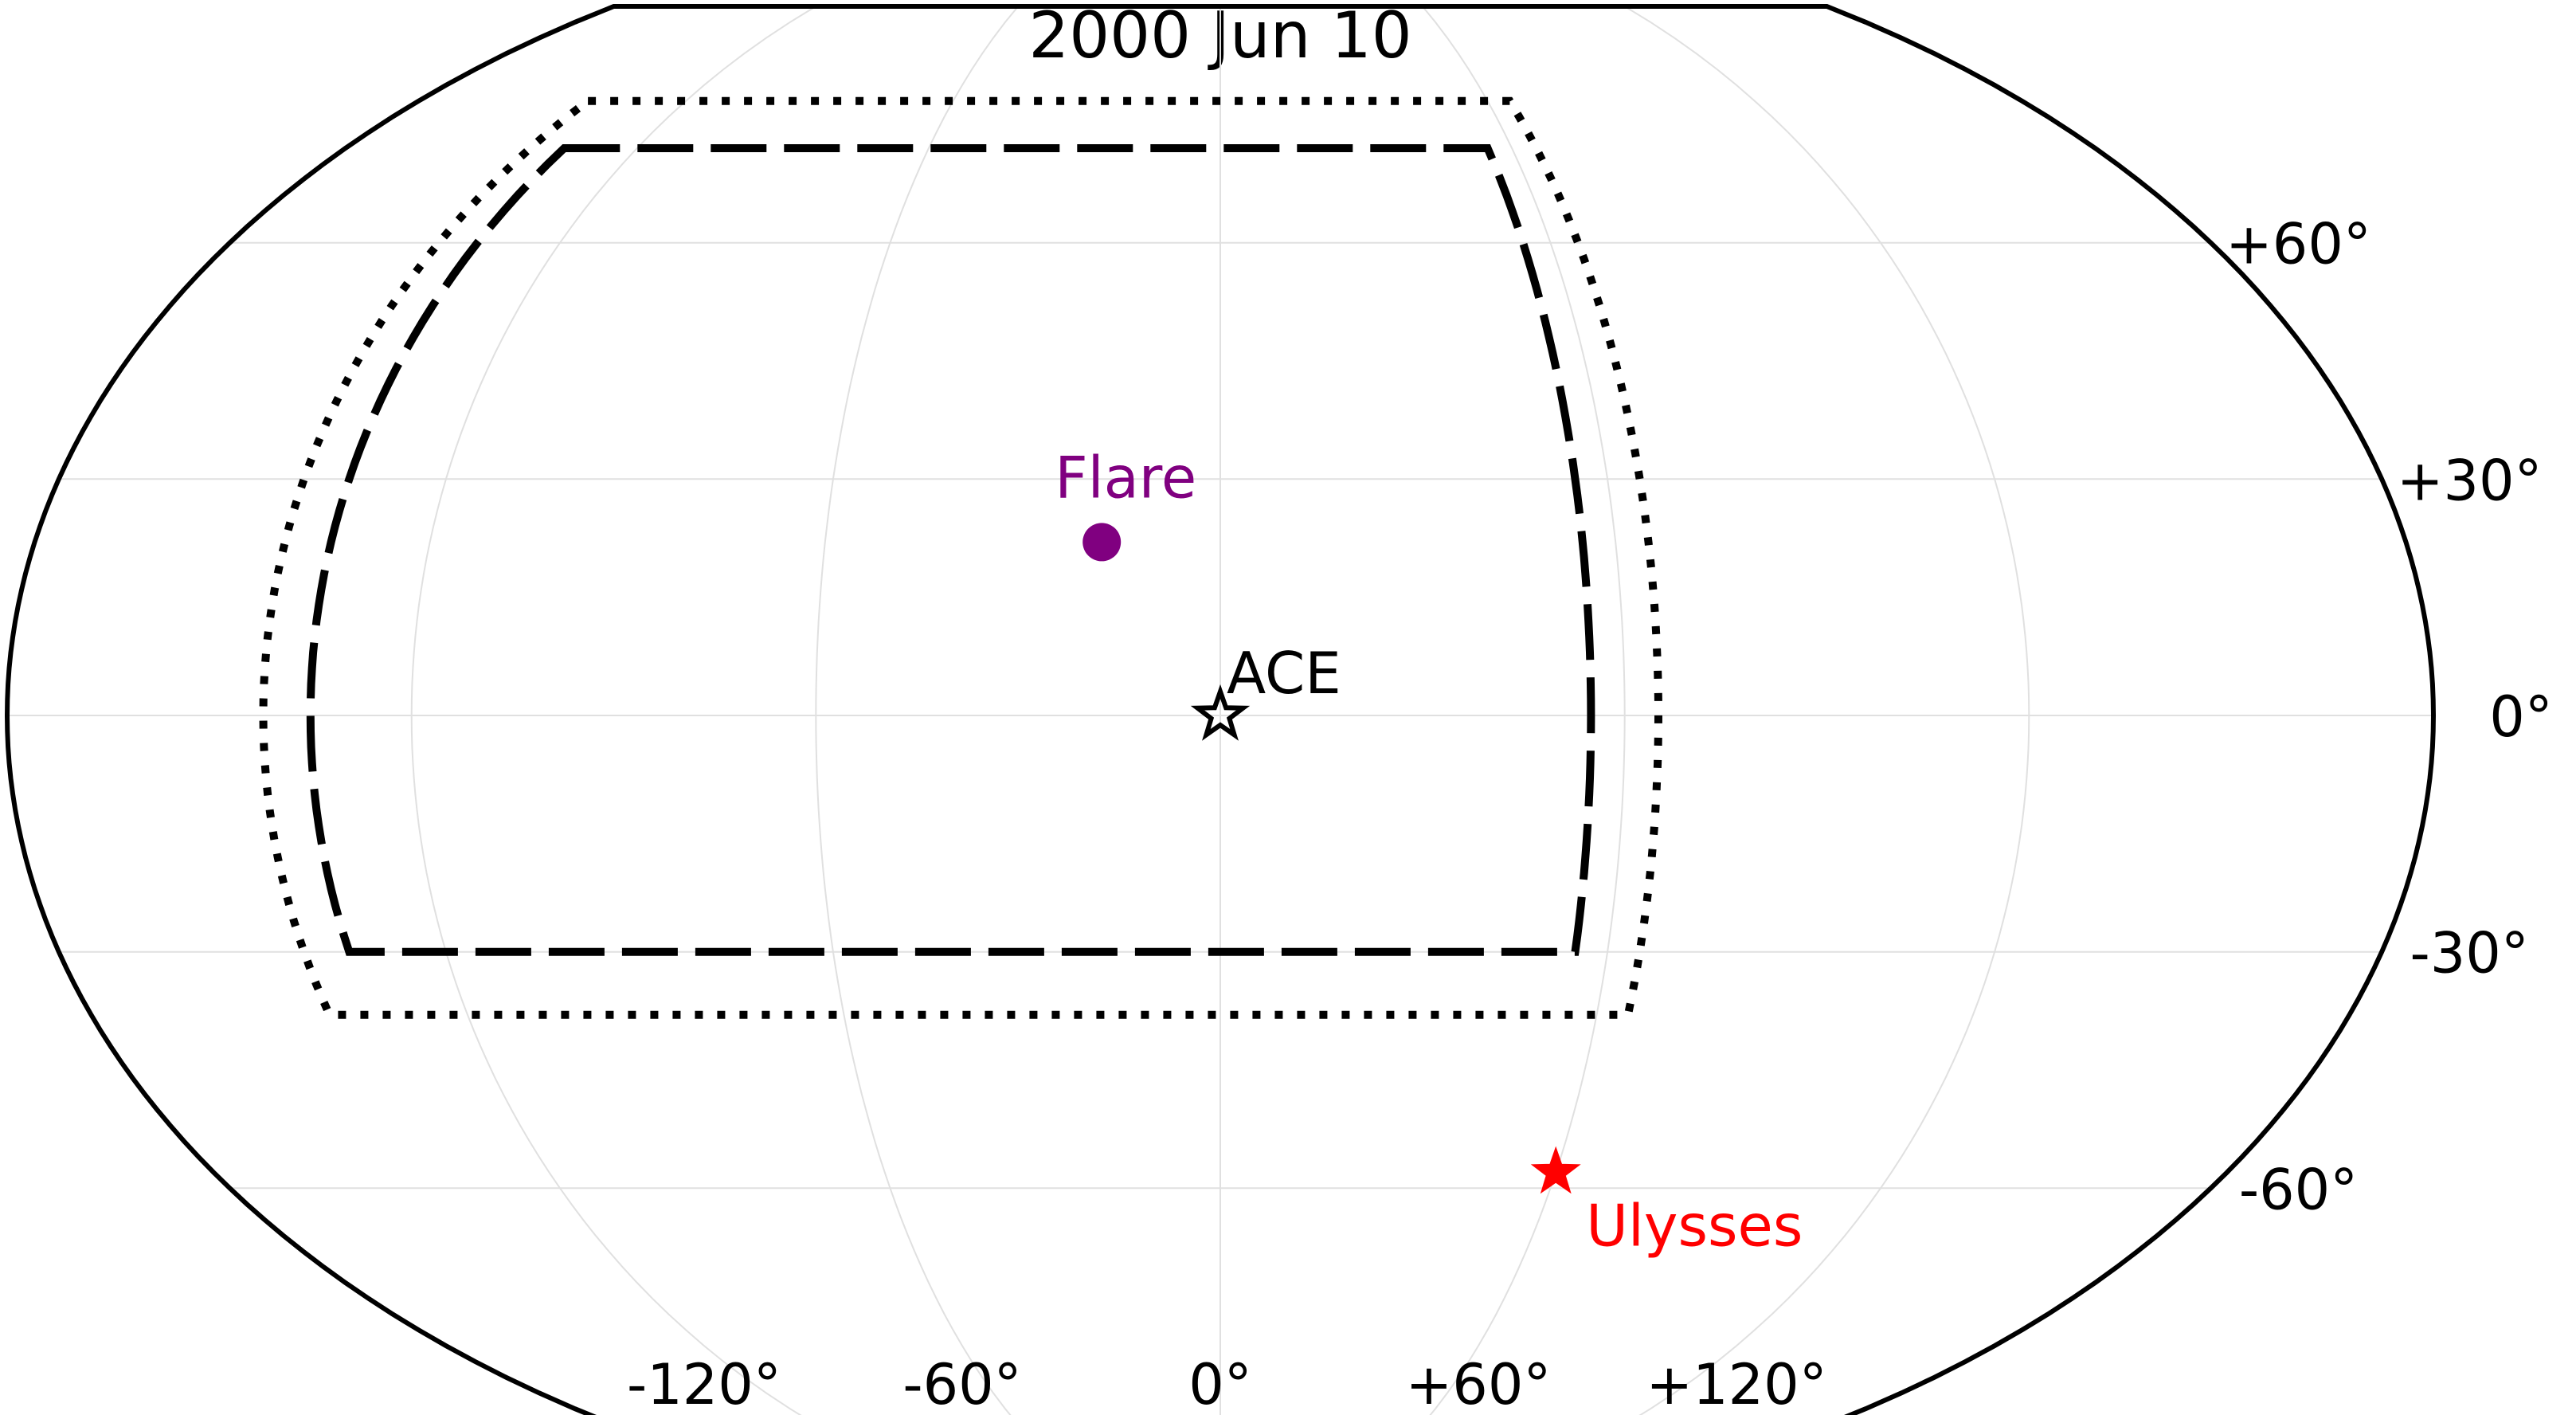 This screenshot has height=1415, width=2576. What do you see at coordinates (1694, 1226) in the screenshot?
I see `point-label-ulysses: Ulysses` at bounding box center [1694, 1226].